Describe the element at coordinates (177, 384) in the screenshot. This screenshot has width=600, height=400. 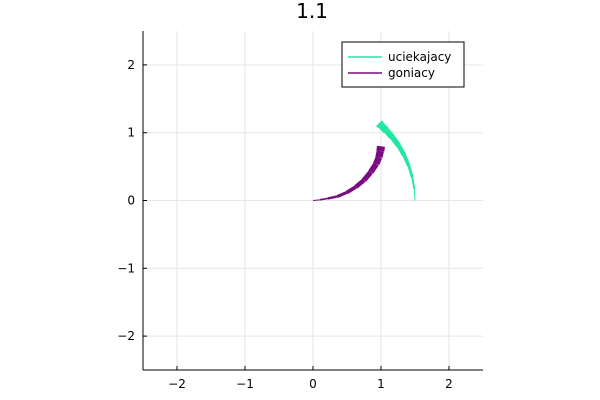
I see `x-tick-label: −2` at that location.